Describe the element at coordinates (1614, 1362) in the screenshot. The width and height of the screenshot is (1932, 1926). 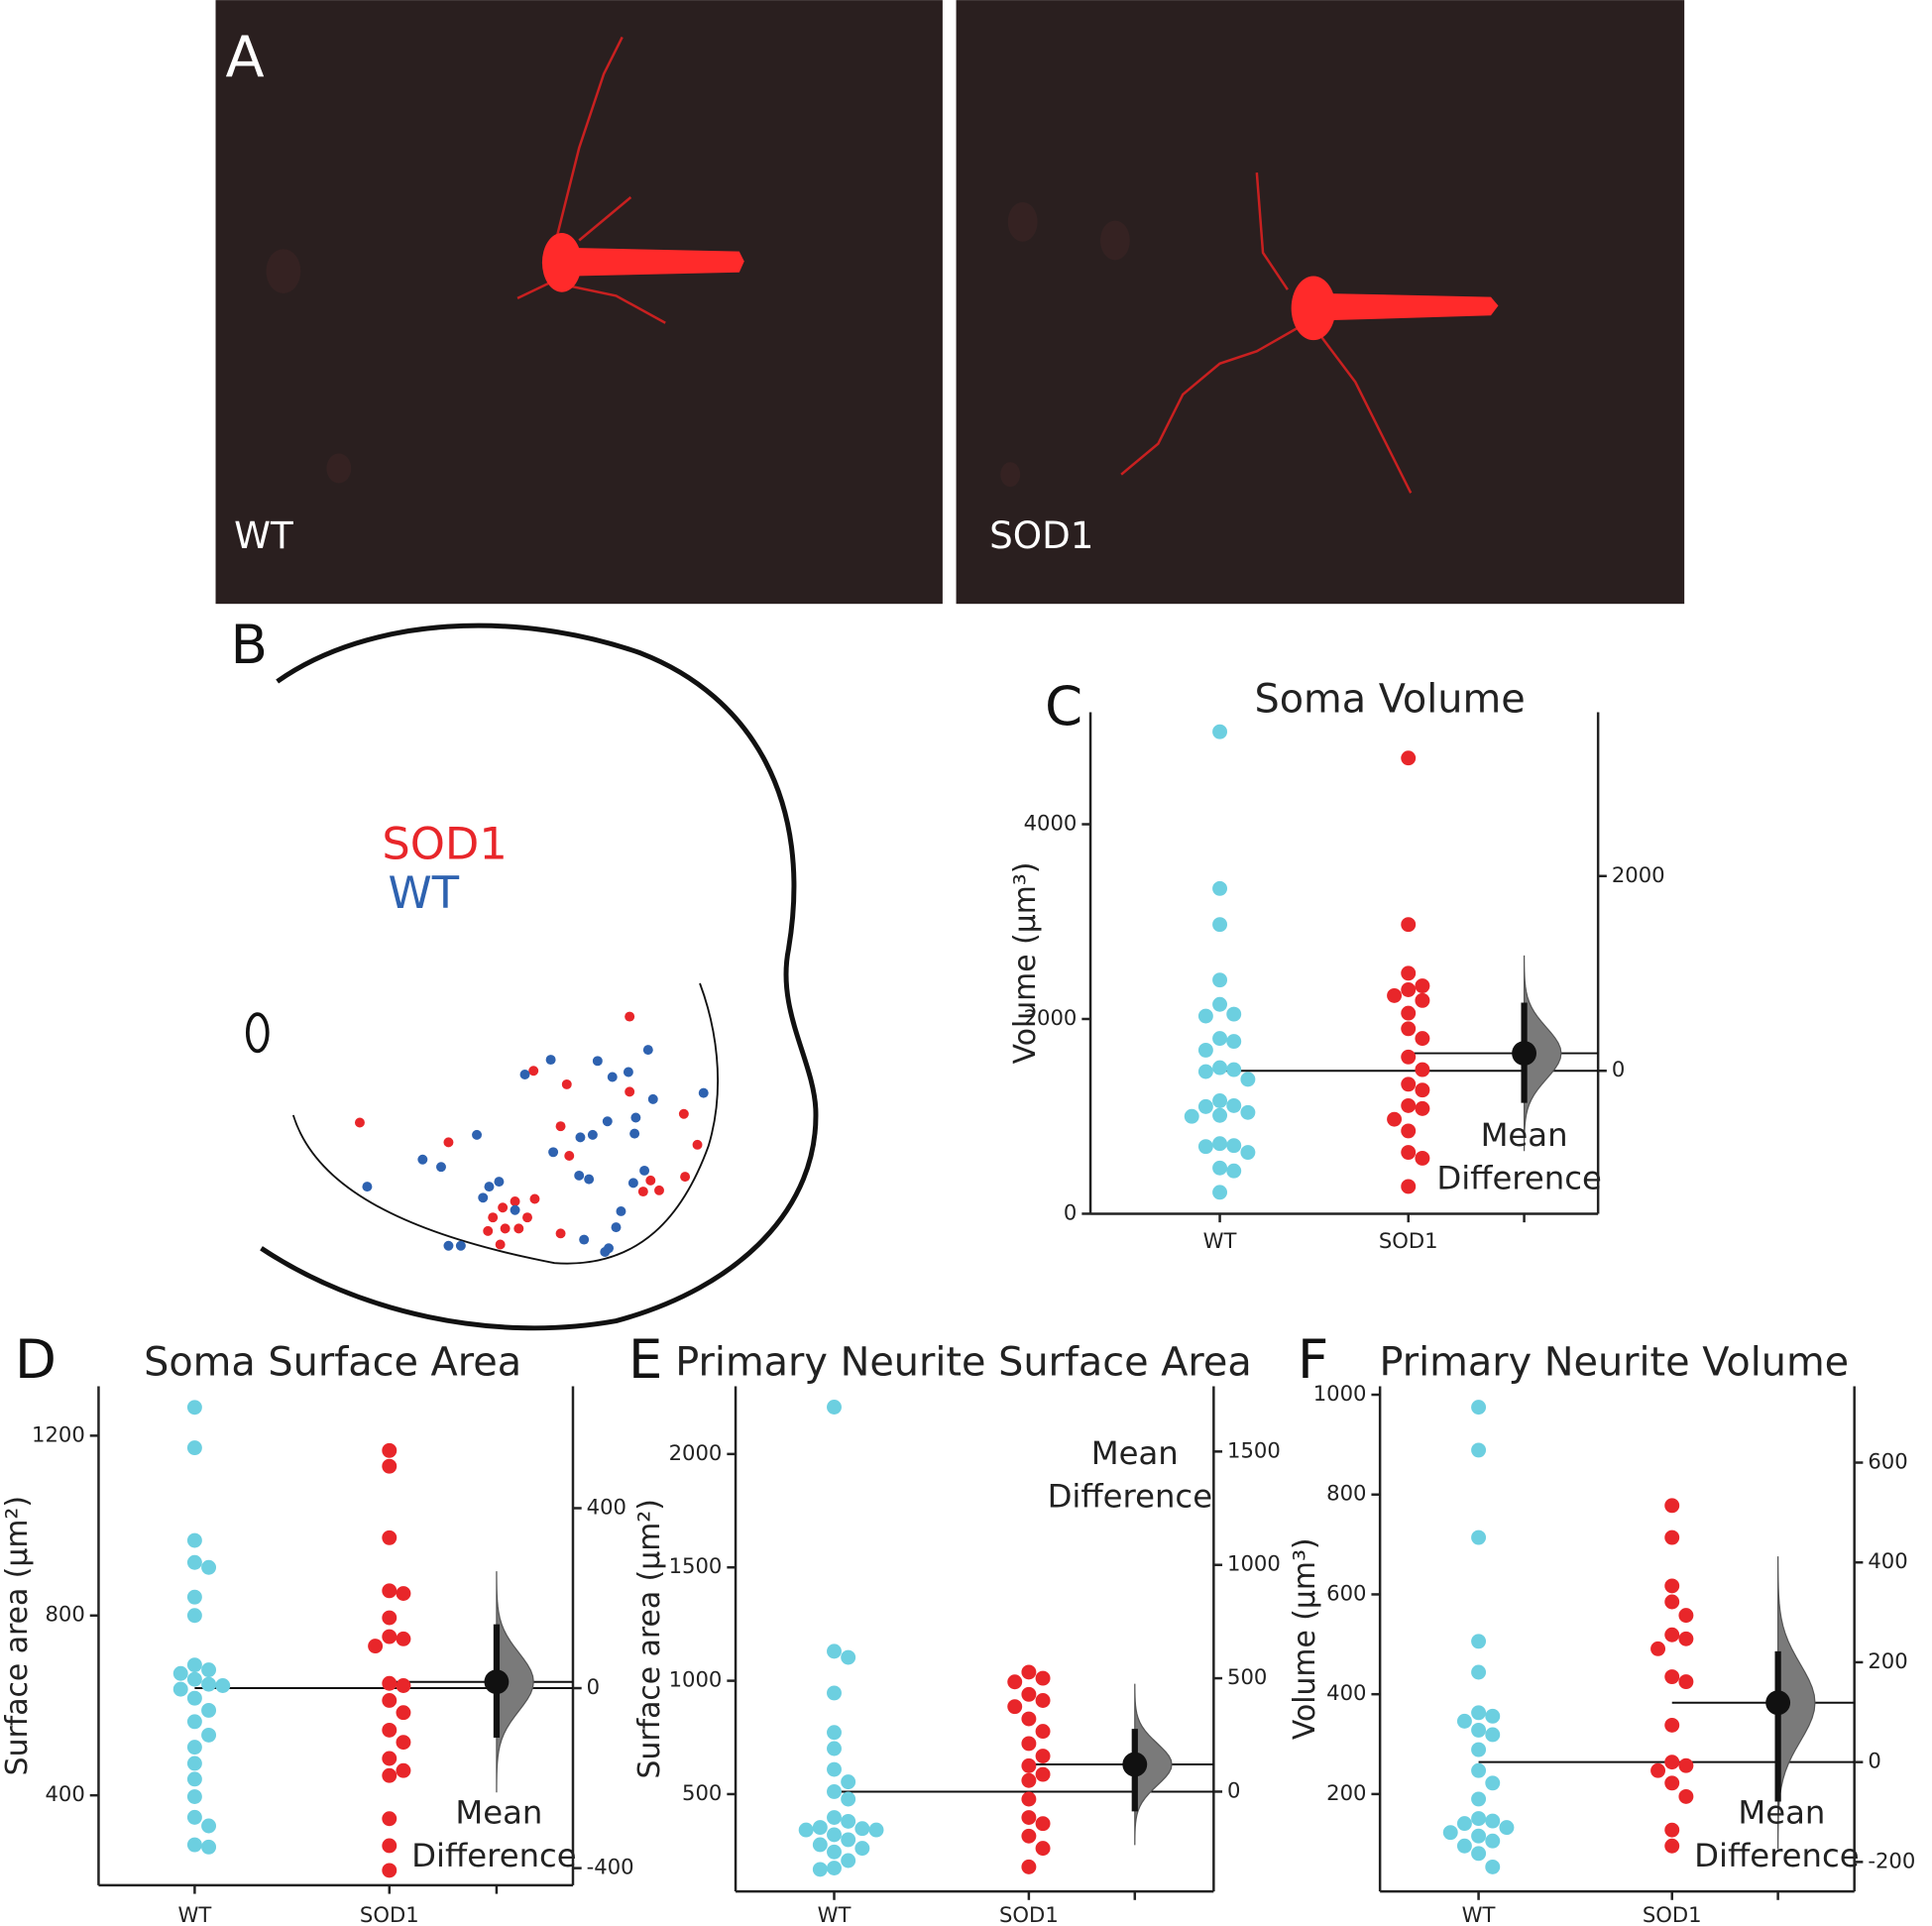
I see `chart-title: Primary Neurite Volume` at that location.